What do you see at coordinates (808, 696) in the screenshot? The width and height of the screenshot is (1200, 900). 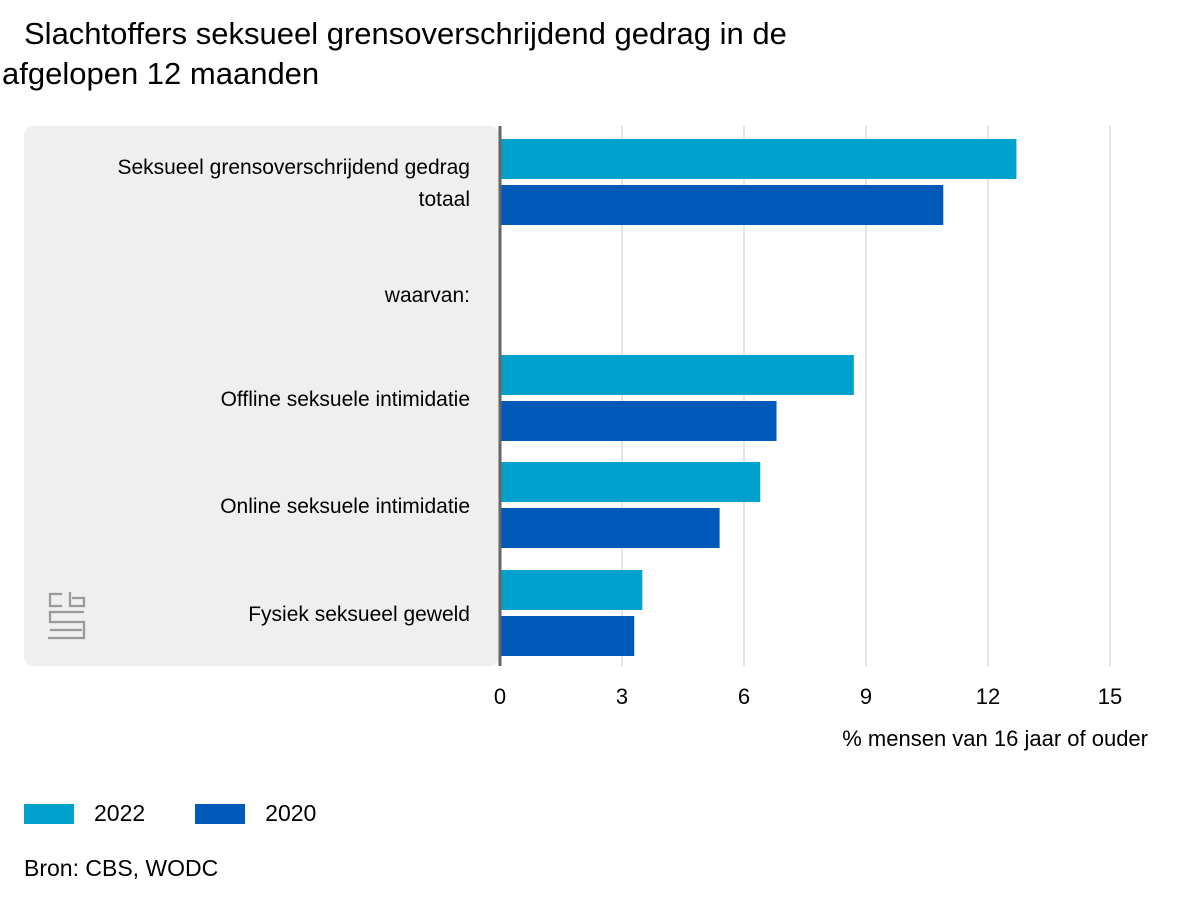 I see `x-tick-labels: 0 3 6 9 12 15` at bounding box center [808, 696].